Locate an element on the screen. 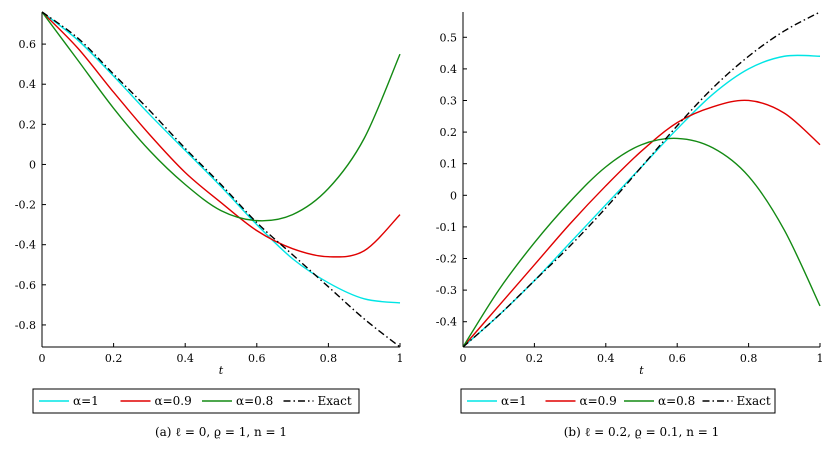 This screenshot has width=838, height=449. panel-caption: (a) ℓ = 0, ϱ = 1, n = 1 is located at coordinates (221, 432).